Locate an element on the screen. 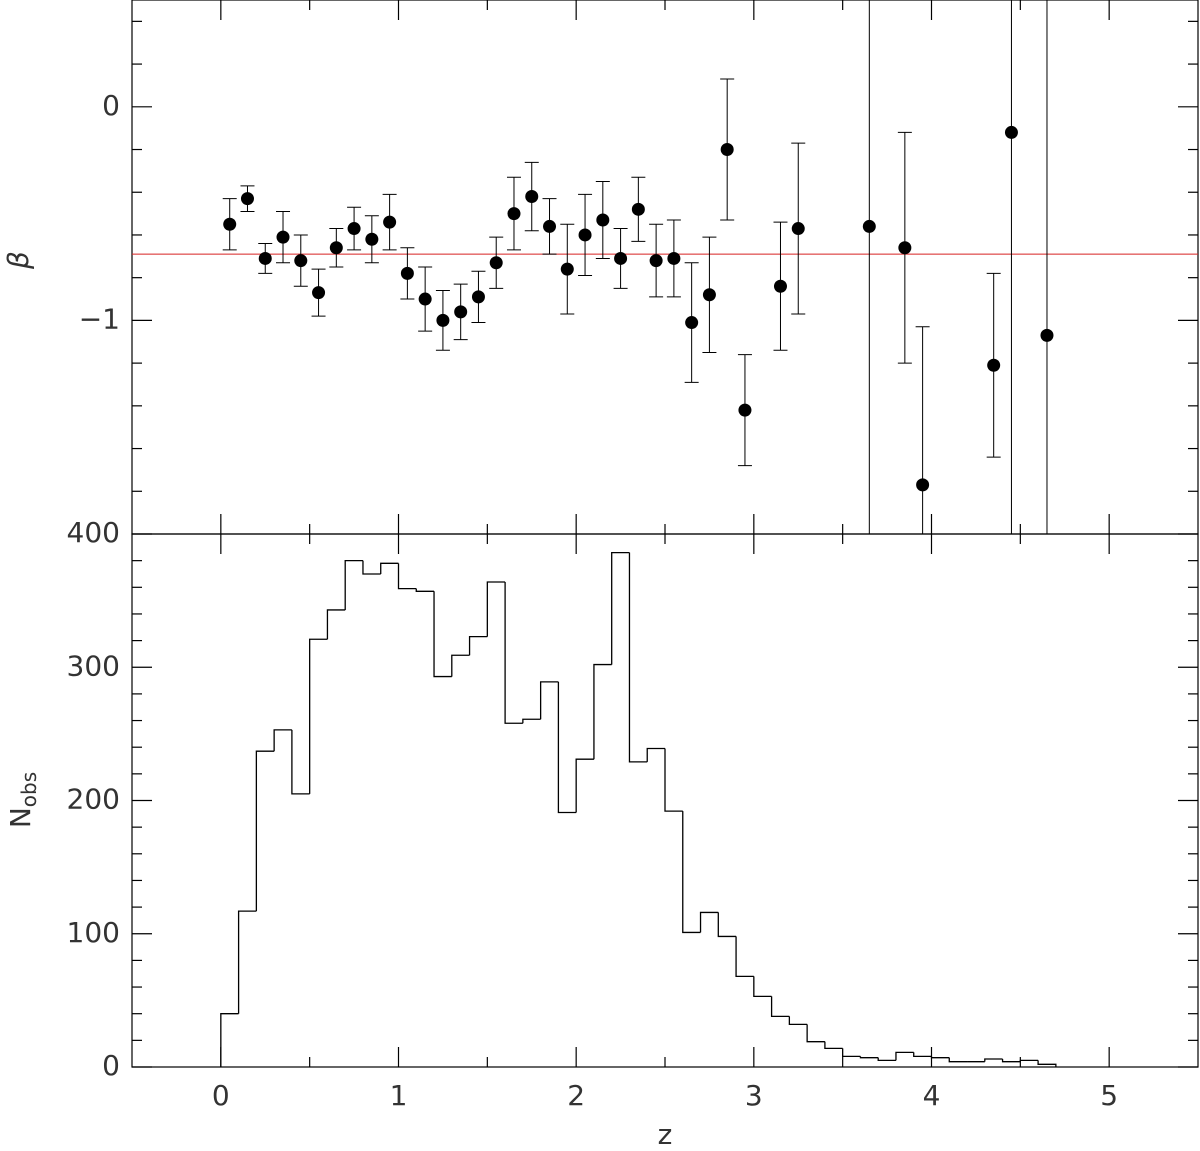  x-axis-label: z is located at coordinates (665, 1134).